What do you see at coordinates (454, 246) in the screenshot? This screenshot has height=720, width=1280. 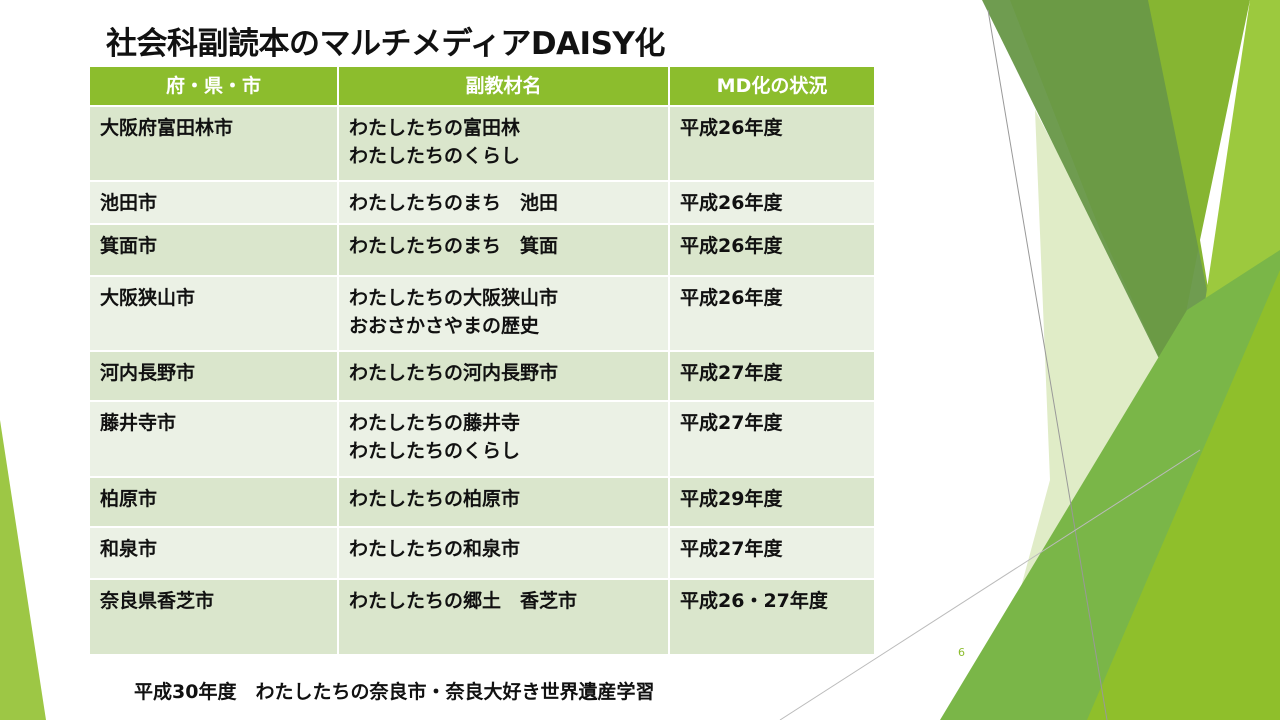 I see `material-name: わたしたちのまち 箕面` at bounding box center [454, 246].